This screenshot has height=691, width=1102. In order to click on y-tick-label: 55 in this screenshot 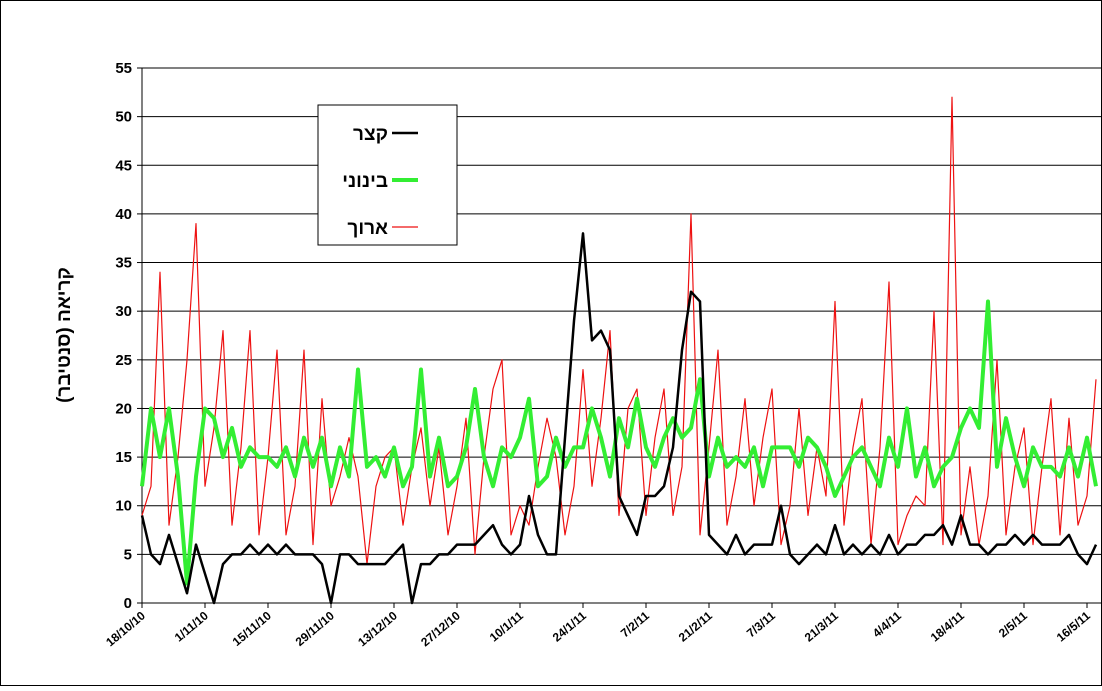, I will do `click(123, 68)`.